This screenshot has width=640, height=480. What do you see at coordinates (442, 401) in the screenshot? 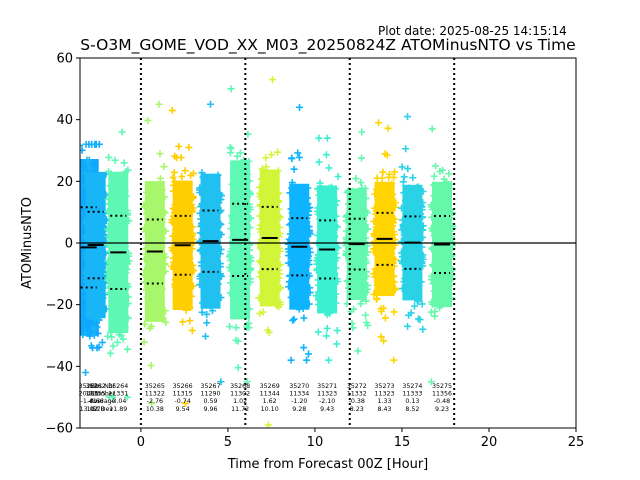
I see `stat-label: -0.48` at bounding box center [442, 401].